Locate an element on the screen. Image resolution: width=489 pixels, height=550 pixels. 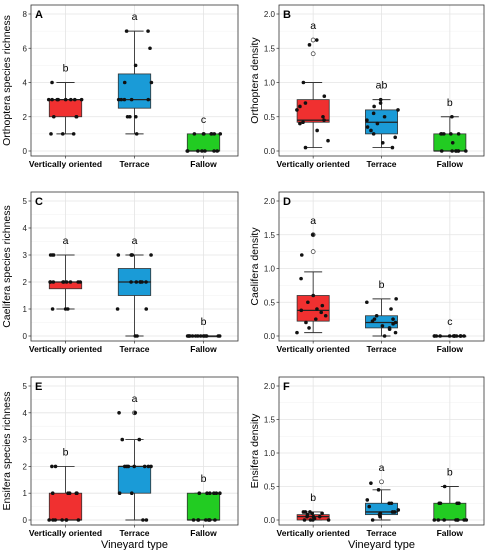
y-tick-label: 0 is located at coordinates (25, 151).